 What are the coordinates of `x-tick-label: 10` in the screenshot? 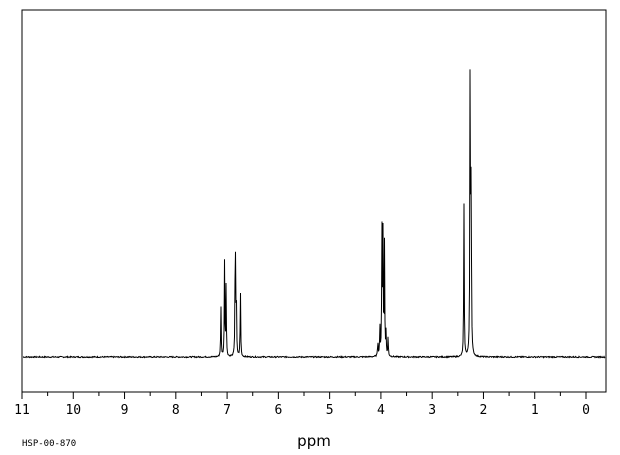 It's located at (73, 410).